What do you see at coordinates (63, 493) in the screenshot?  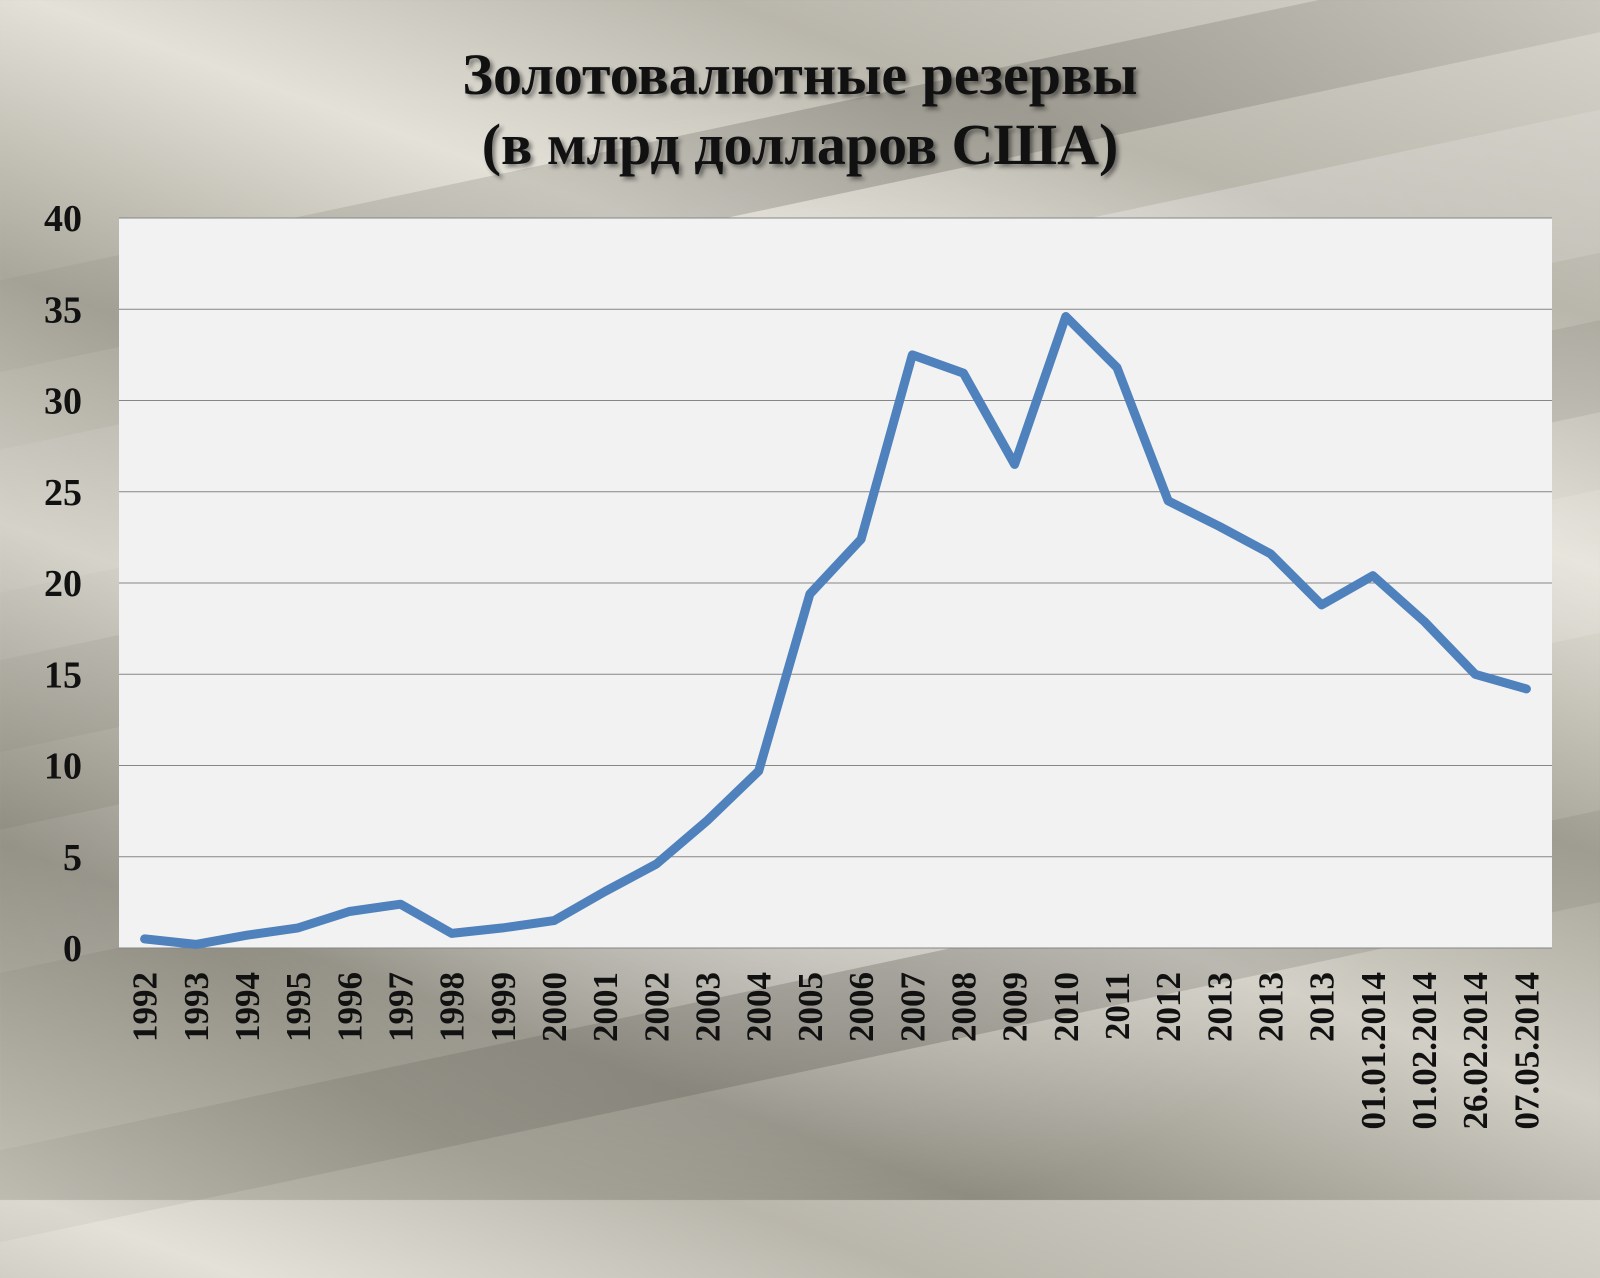 I see `y-tick-label: 25` at bounding box center [63, 493].